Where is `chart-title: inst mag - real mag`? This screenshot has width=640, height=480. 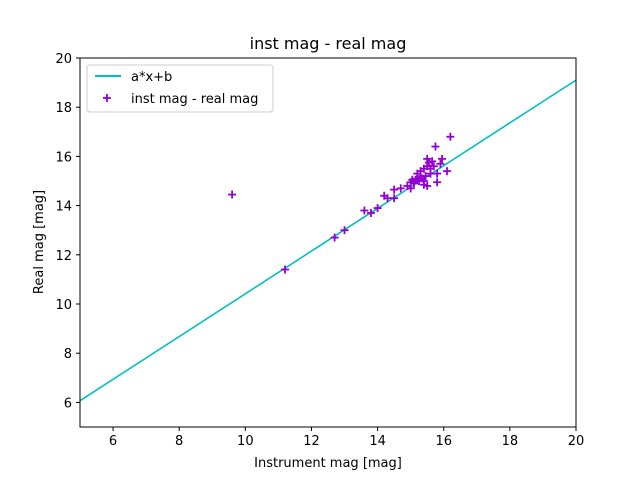
chart-title: inst mag - real mag is located at coordinates (328, 43).